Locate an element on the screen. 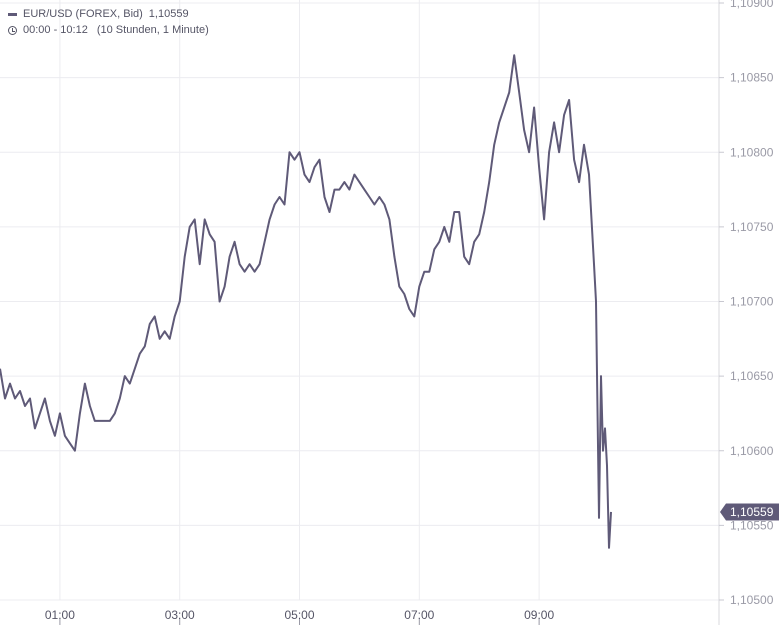  current-value-label: 1,10559 is located at coordinates (752, 512).